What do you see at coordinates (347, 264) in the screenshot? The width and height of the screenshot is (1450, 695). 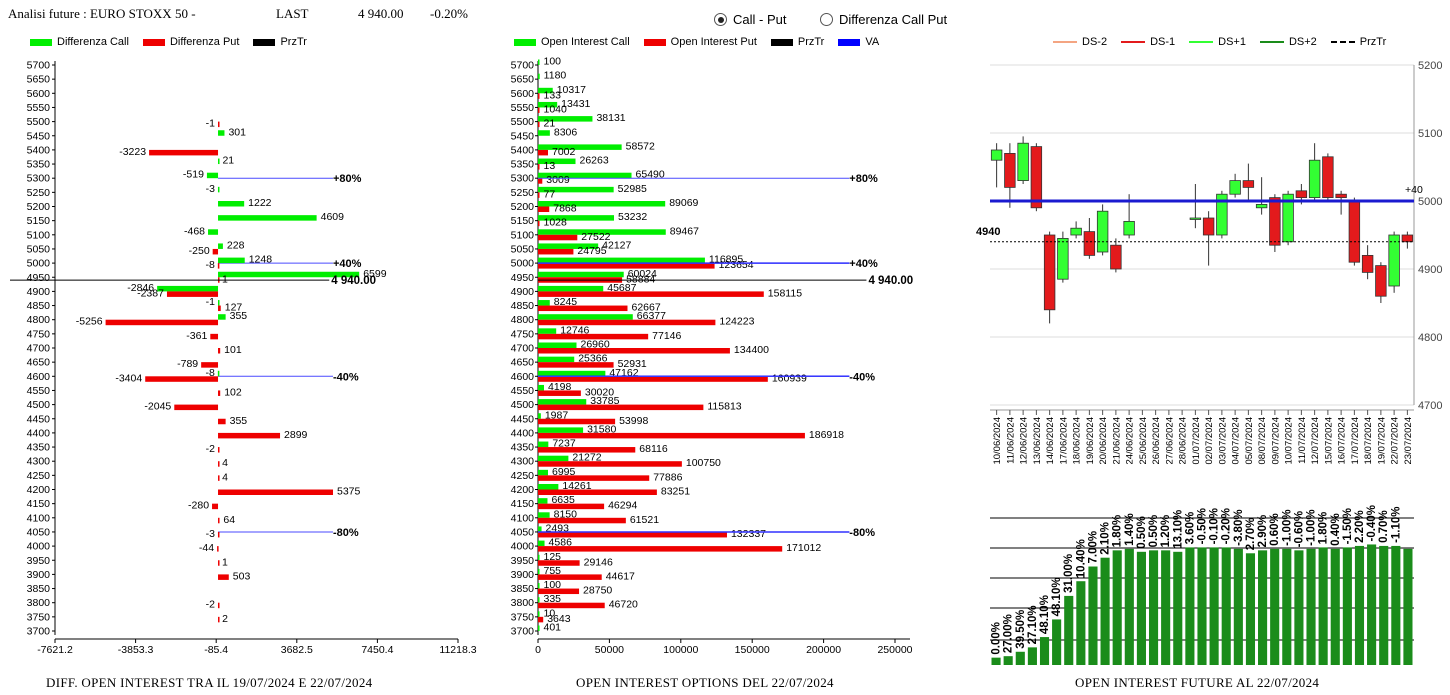 I see `reference-label: +40%` at bounding box center [347, 264].